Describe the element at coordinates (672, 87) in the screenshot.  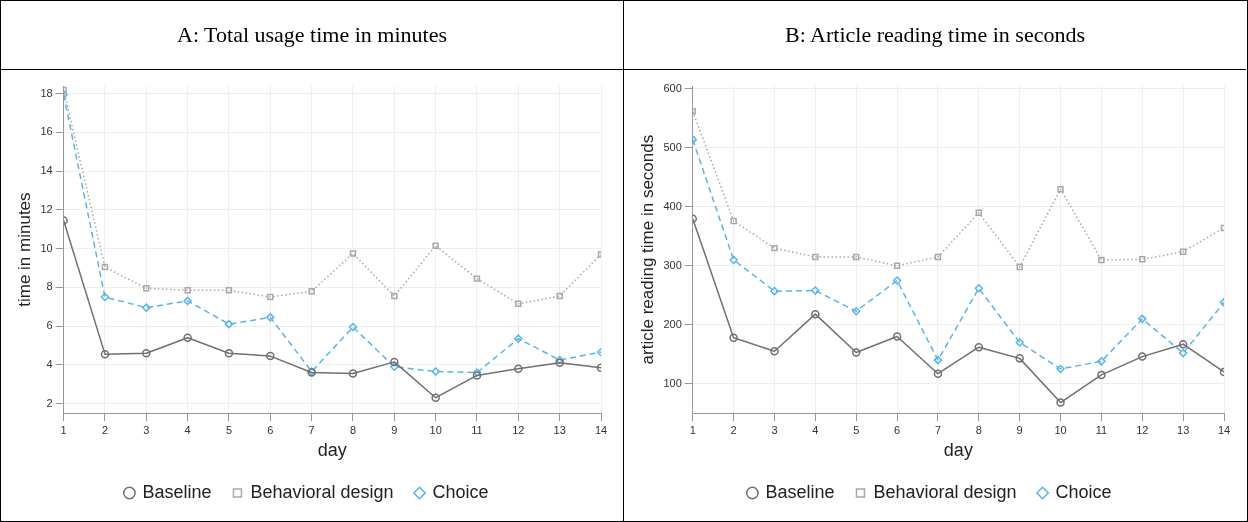
I see `y-tick-label: 600` at that location.